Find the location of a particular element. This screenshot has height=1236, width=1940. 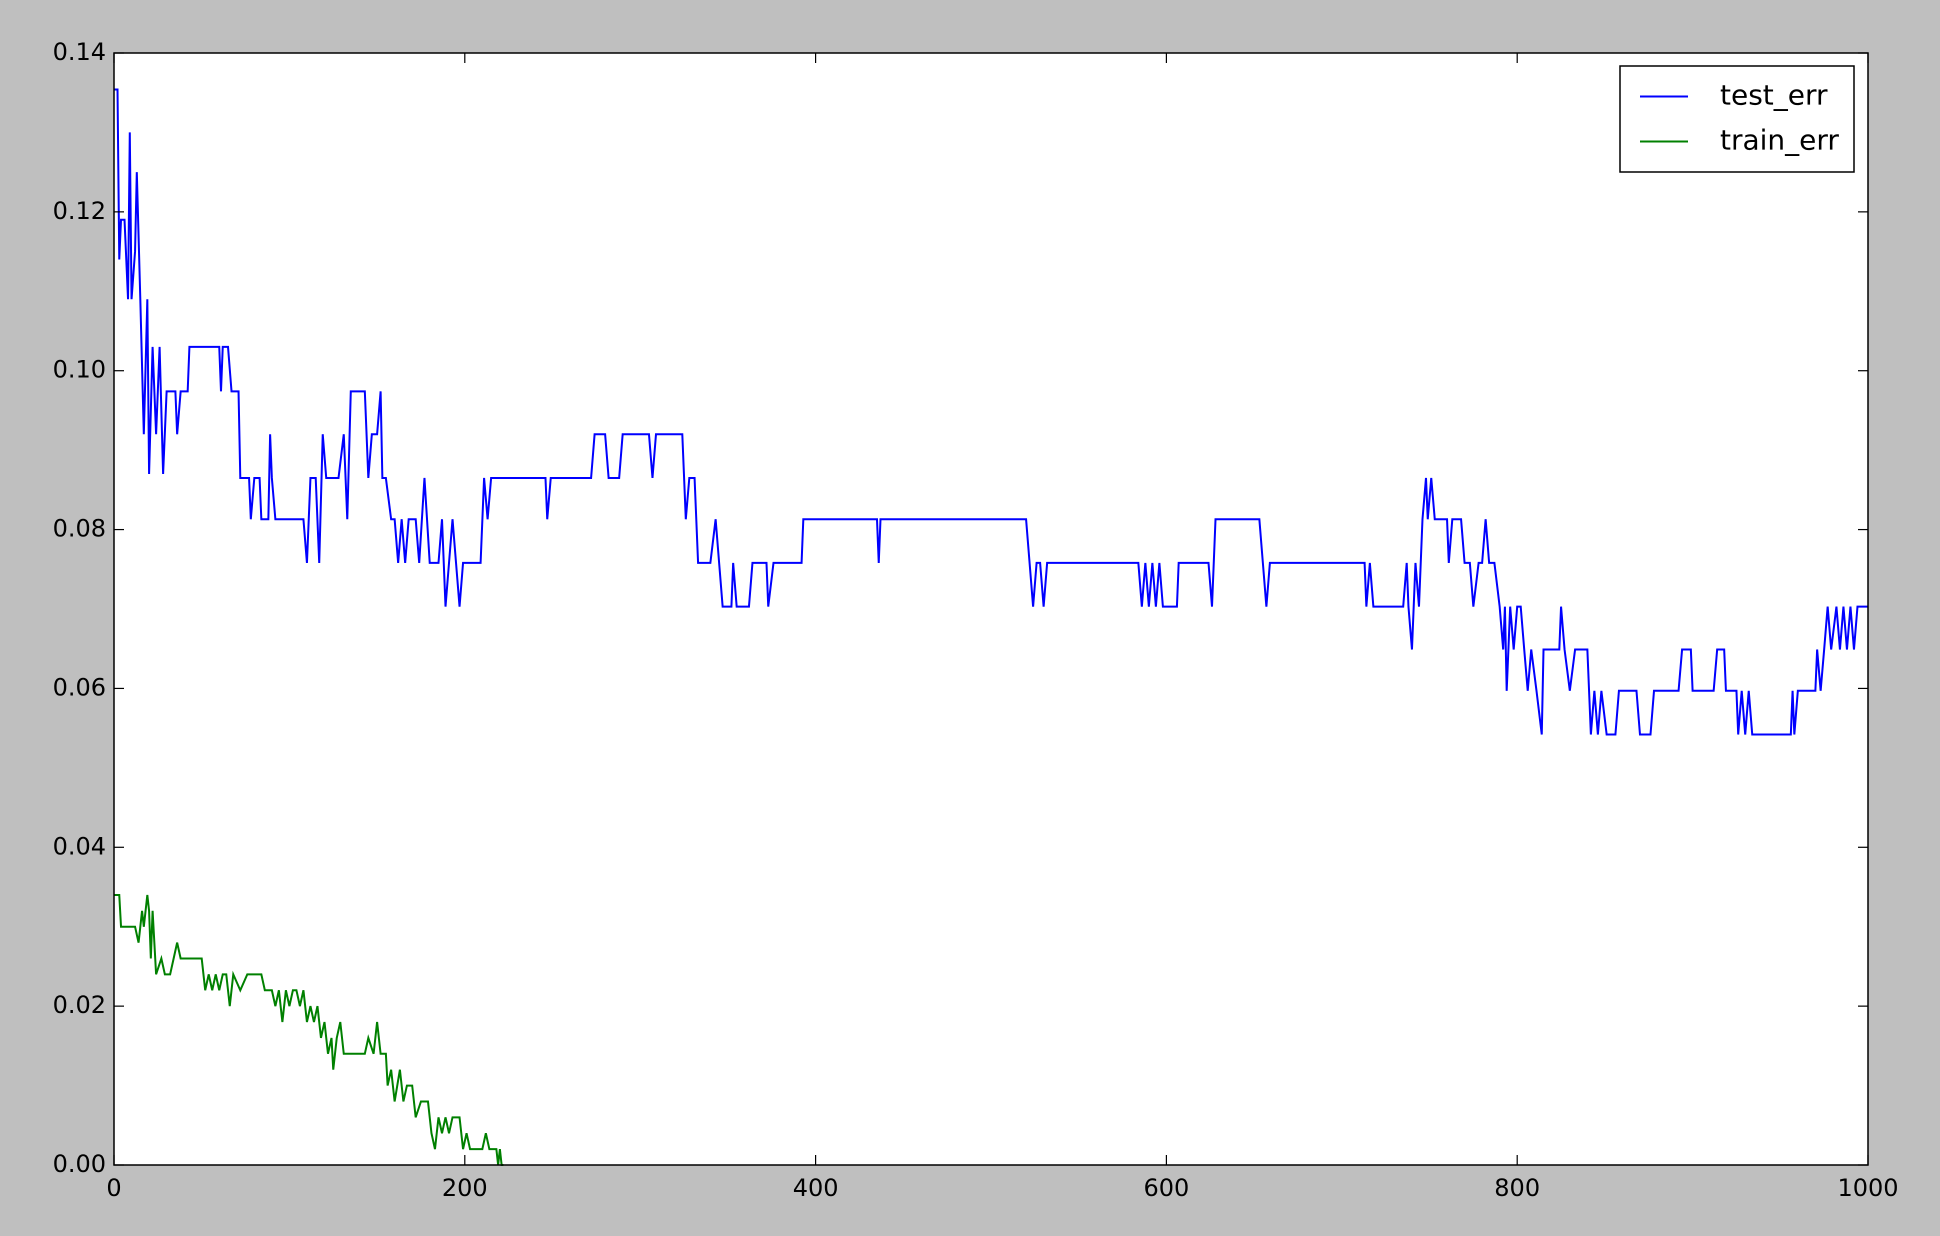

x-tick-label: 400 is located at coordinates (816, 1188).